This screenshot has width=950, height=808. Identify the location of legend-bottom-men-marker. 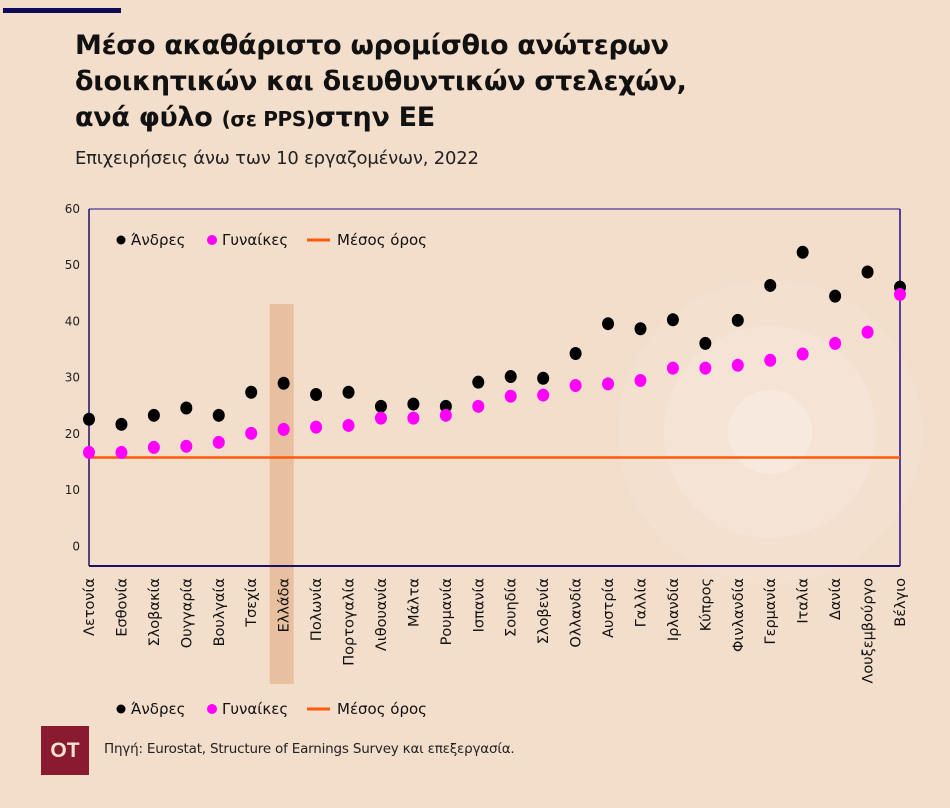
(121, 709).